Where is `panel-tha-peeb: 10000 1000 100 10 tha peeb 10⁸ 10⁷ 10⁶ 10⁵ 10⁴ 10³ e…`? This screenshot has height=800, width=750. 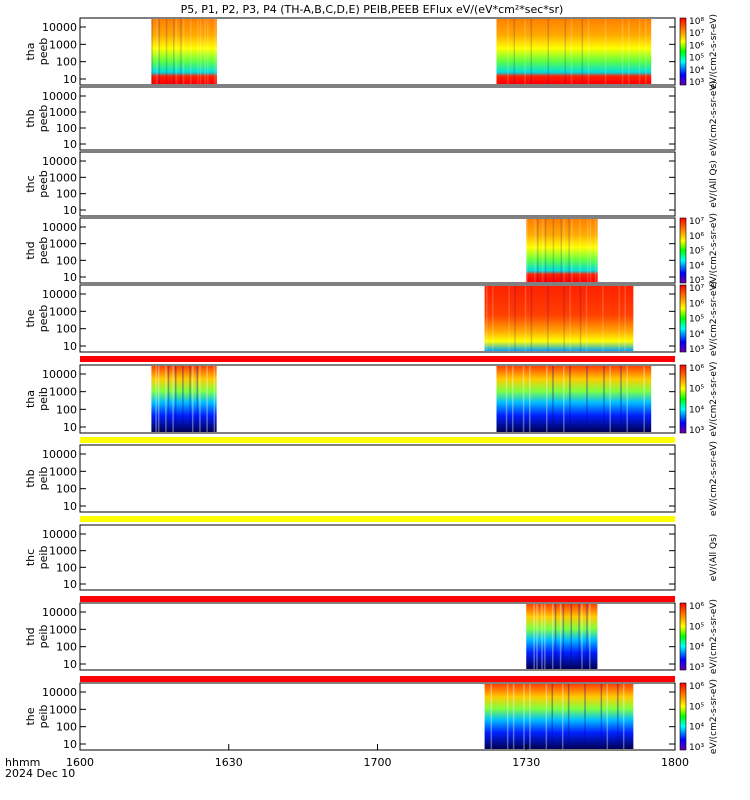 panel-tha-peeb: 10000 1000 100 10 tha peeb 10⁸ 10⁷ 10⁶ 10⁵ 10⁴ 10³ e… is located at coordinates (371, 51).